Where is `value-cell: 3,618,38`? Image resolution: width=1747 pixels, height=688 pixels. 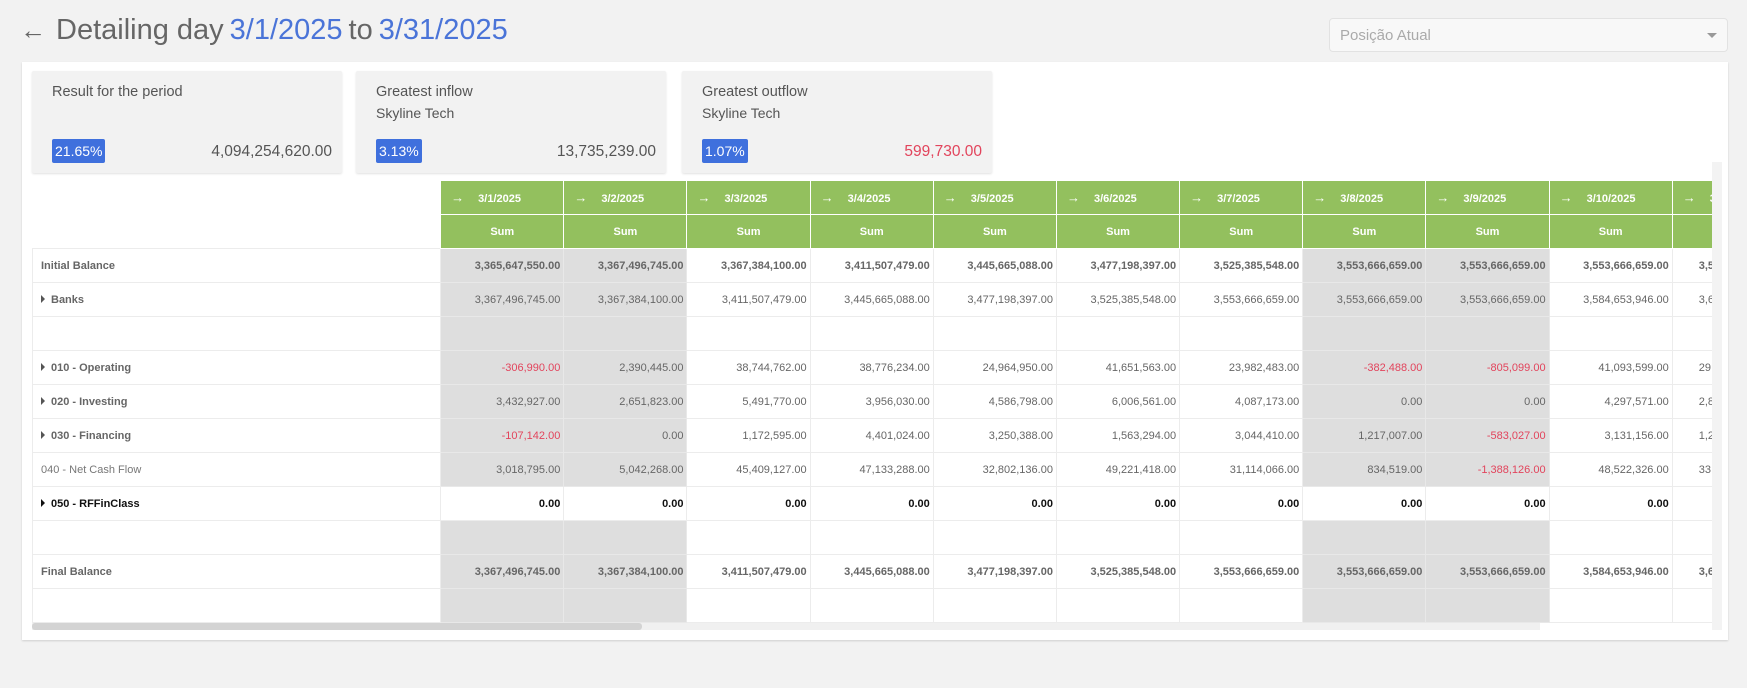
value-cell: 3,618,38 is located at coordinates (1691, 299).